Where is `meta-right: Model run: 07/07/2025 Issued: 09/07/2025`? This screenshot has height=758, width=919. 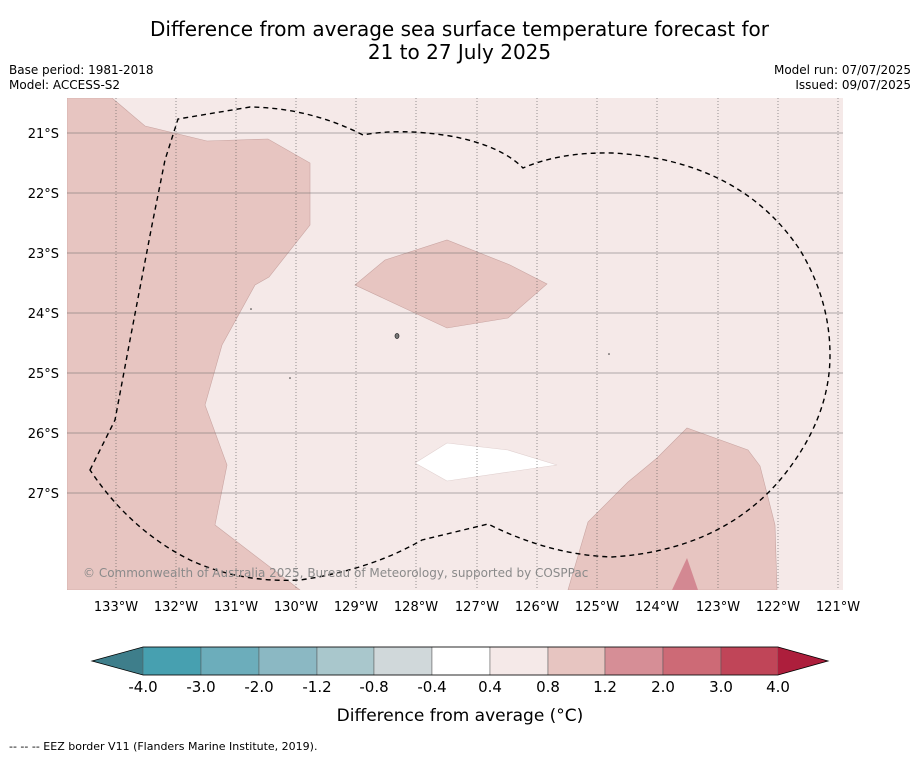 meta-right: Model run: 07/07/2025 Issued: 09/07/2025 is located at coordinates (842, 78).